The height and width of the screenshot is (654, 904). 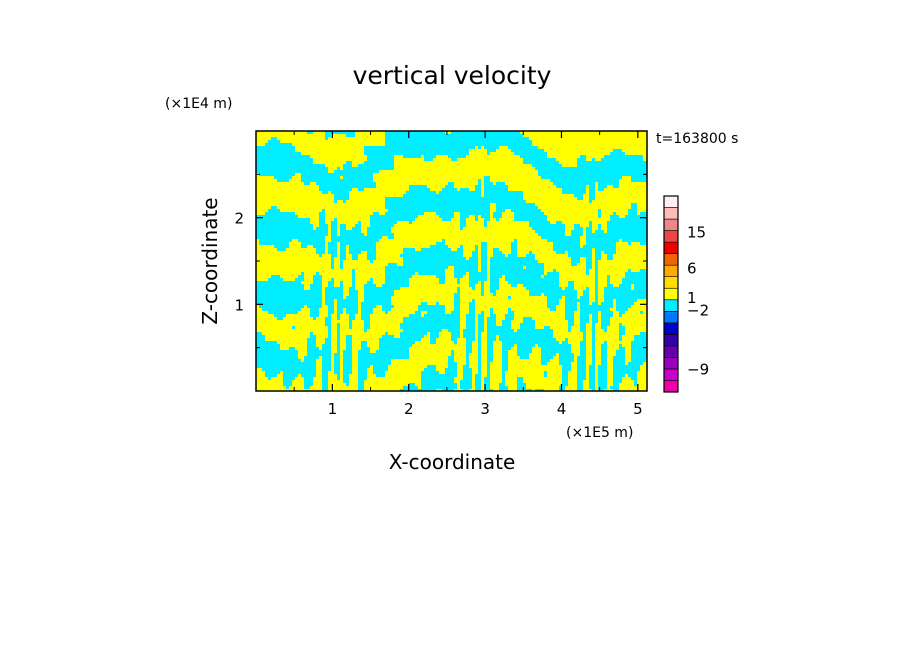 What do you see at coordinates (440, 261) in the screenshot?
I see `y-axis: 12` at bounding box center [440, 261].